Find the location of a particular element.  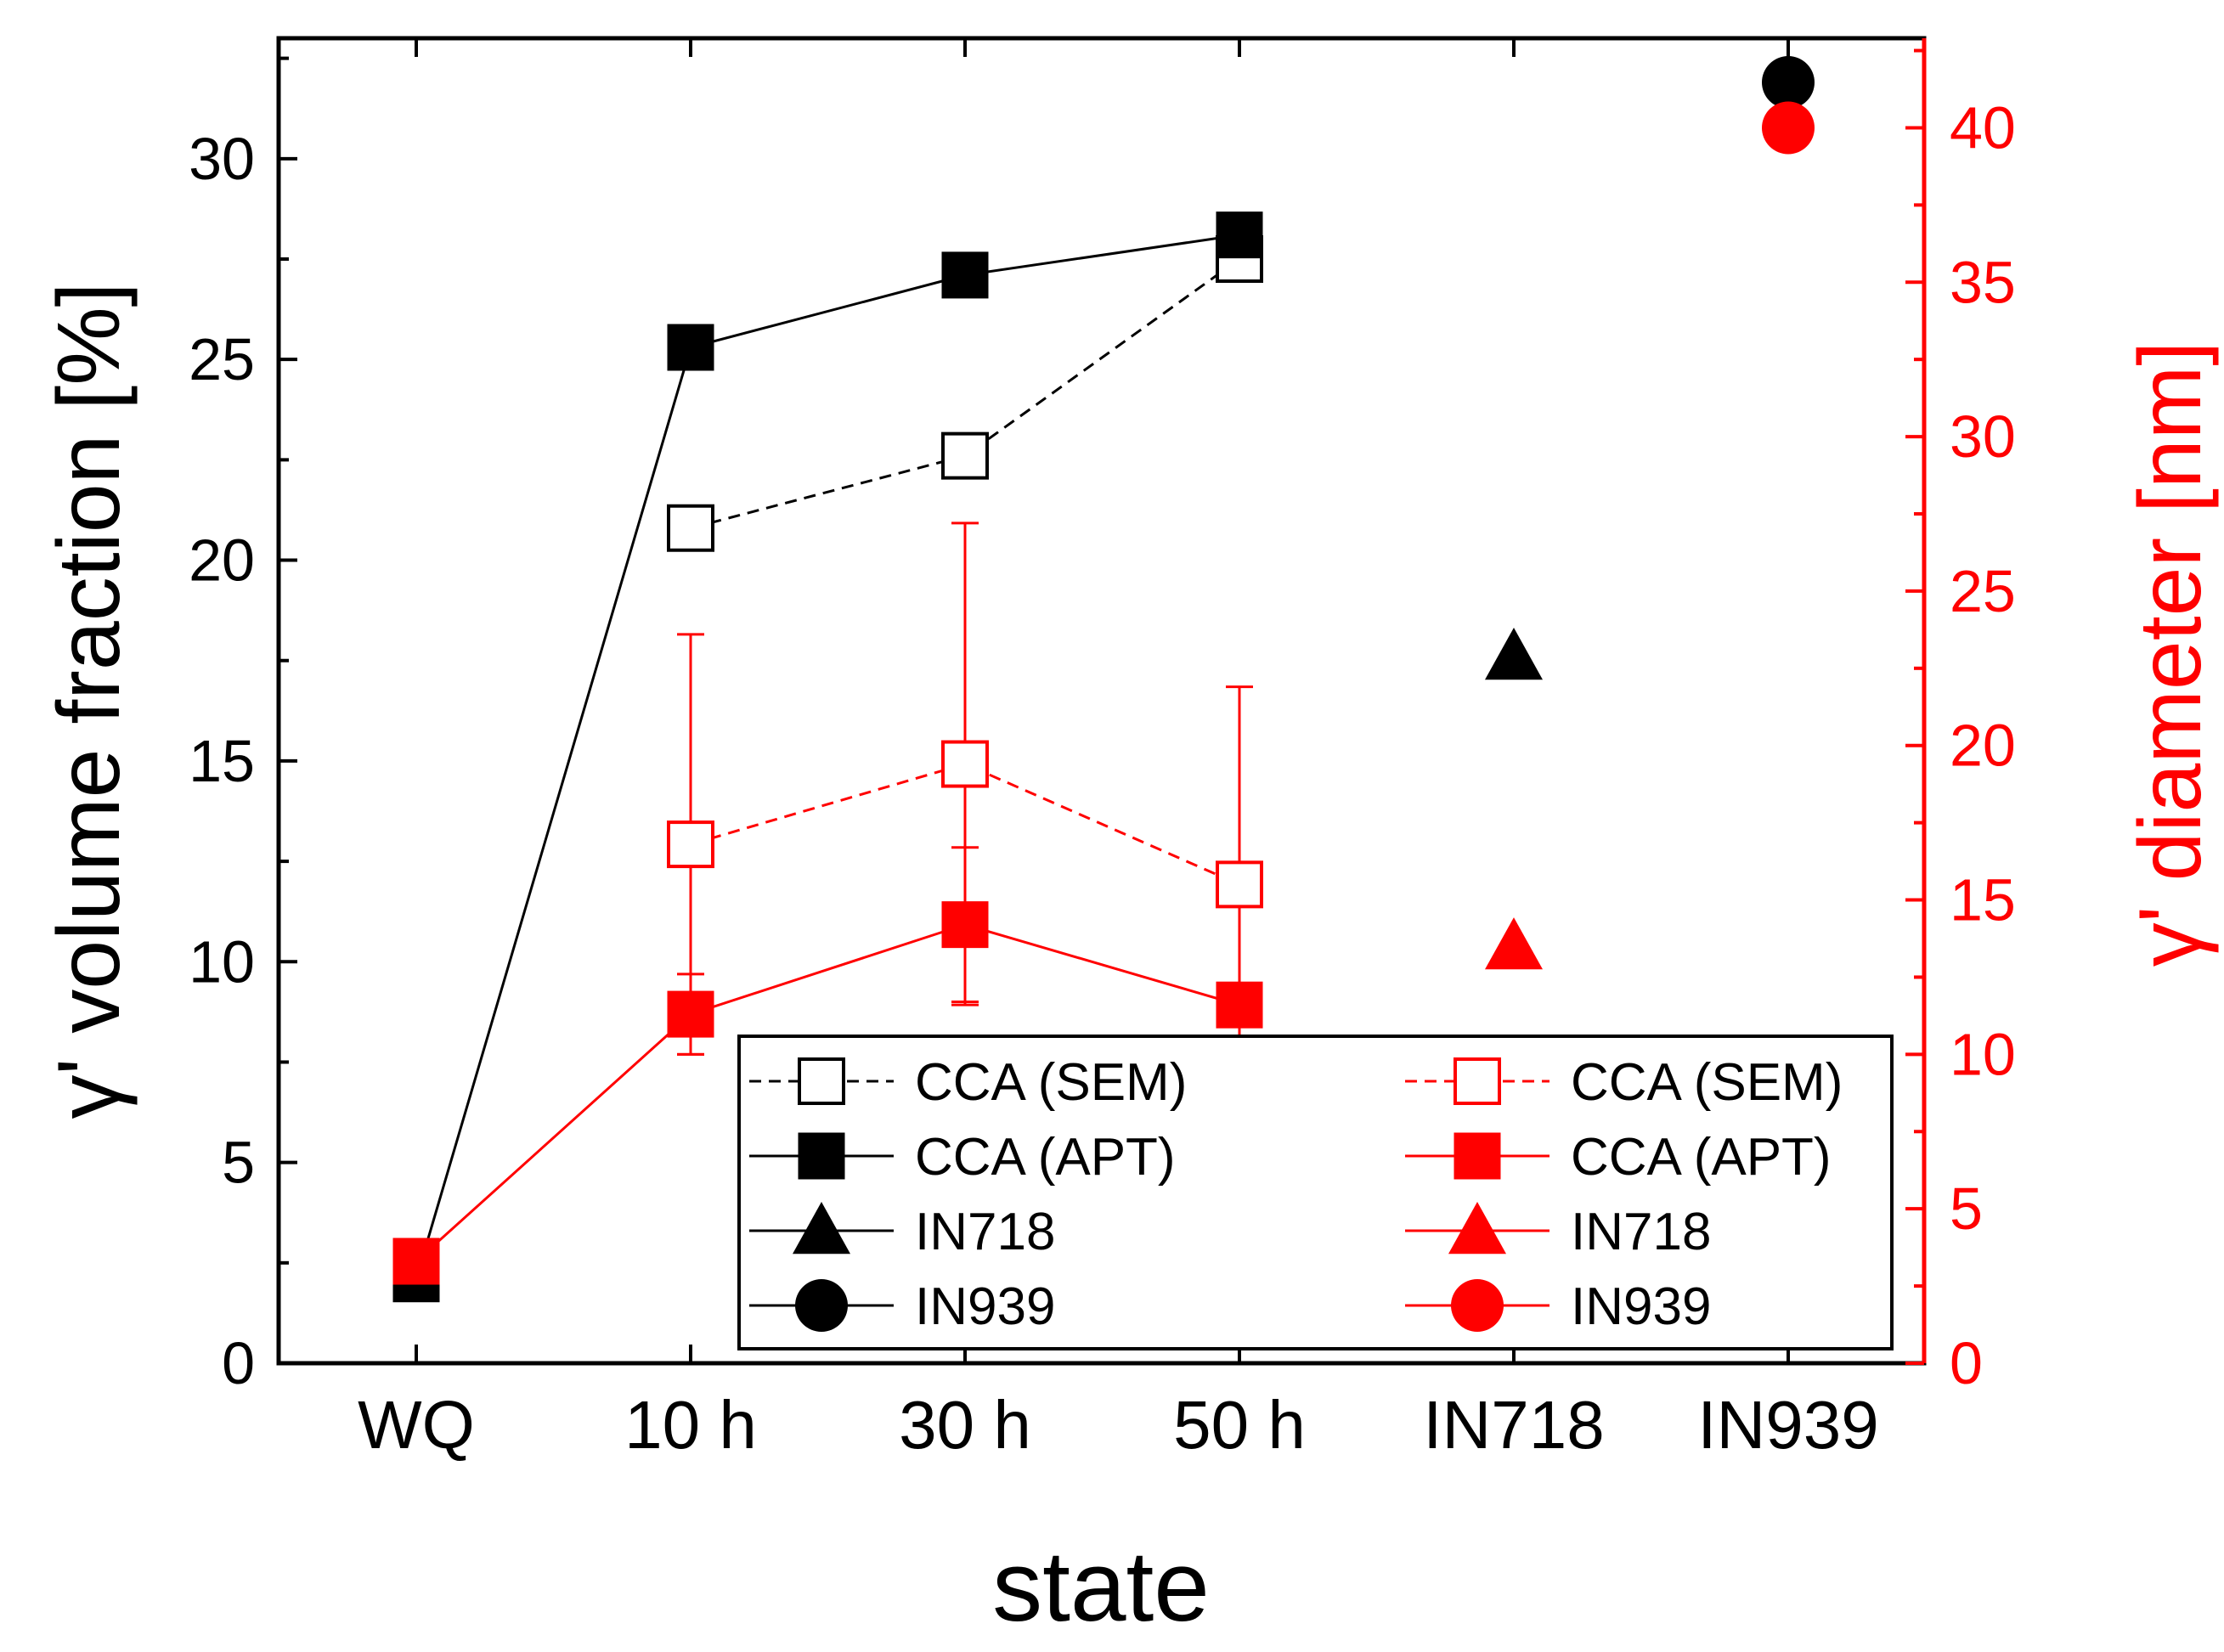

y-right-tick-label: 5 is located at coordinates (1966, 1209).